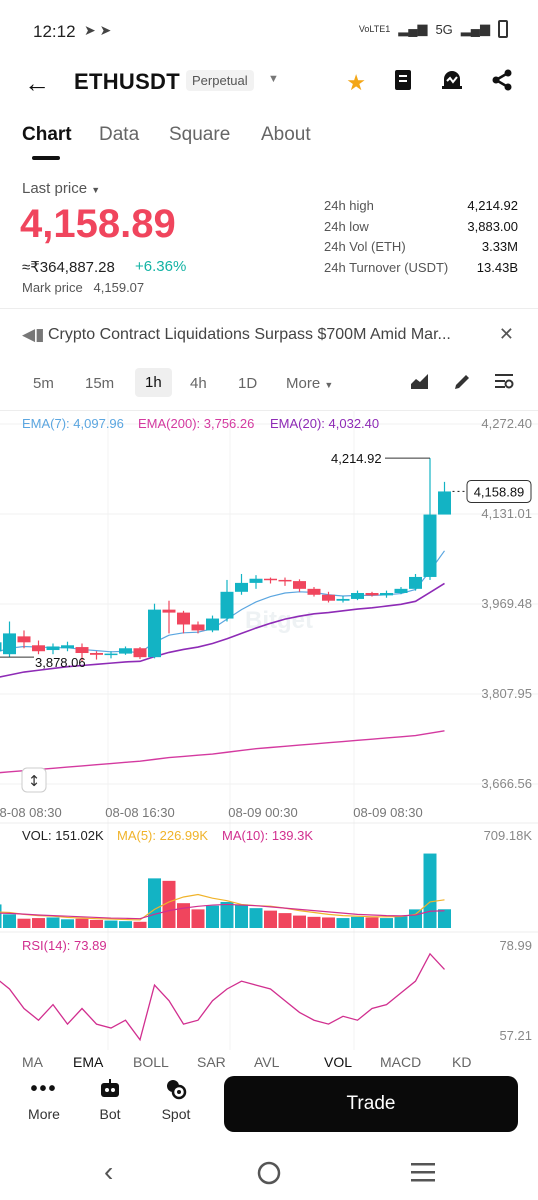  I want to click on stat-row: 24h Vol (ETH) 3.33M, so click(421, 246).